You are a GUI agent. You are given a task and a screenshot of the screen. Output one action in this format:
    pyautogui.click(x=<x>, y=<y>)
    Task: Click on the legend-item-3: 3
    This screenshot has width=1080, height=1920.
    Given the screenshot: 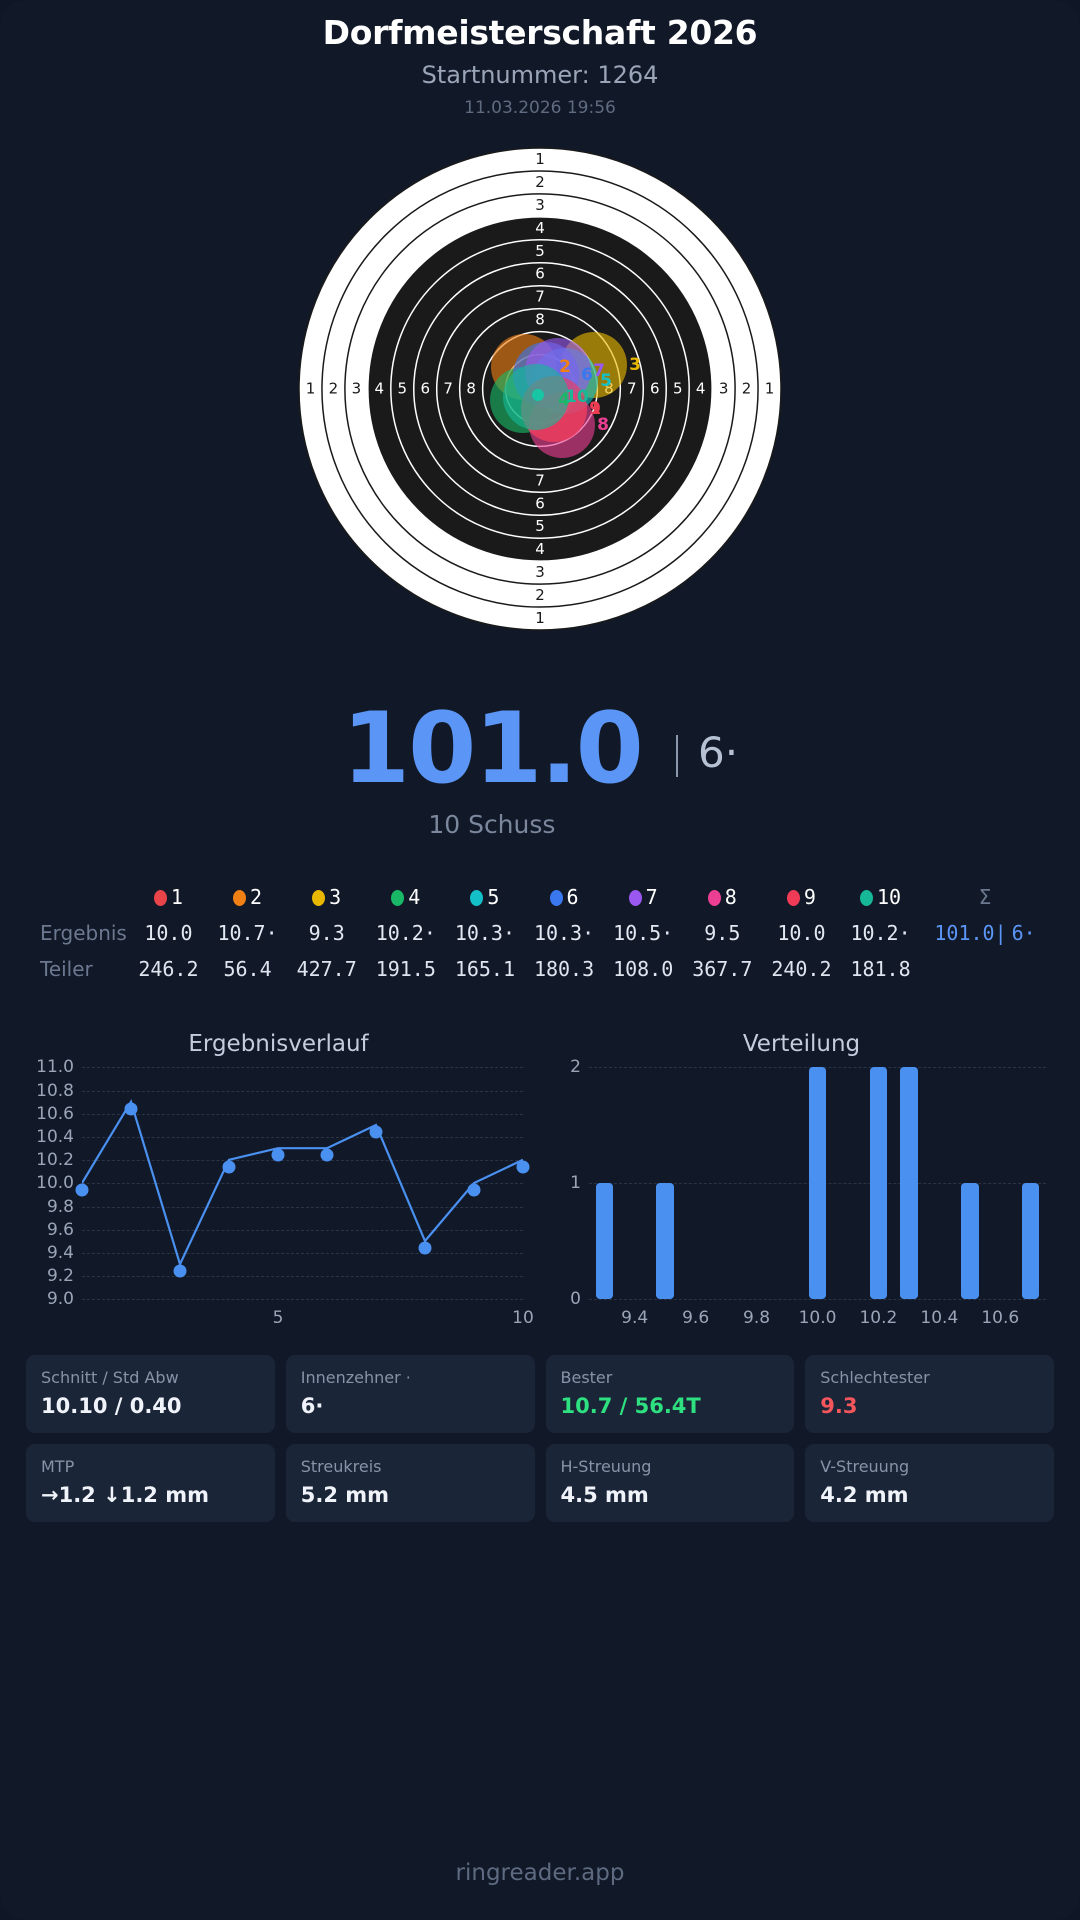 What is the action you would take?
    pyautogui.click(x=326, y=897)
    